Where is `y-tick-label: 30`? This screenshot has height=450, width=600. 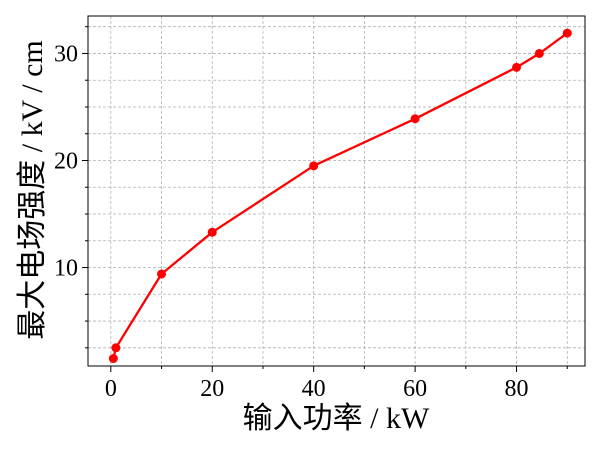 y-tick-label: 30 is located at coordinates (66, 54).